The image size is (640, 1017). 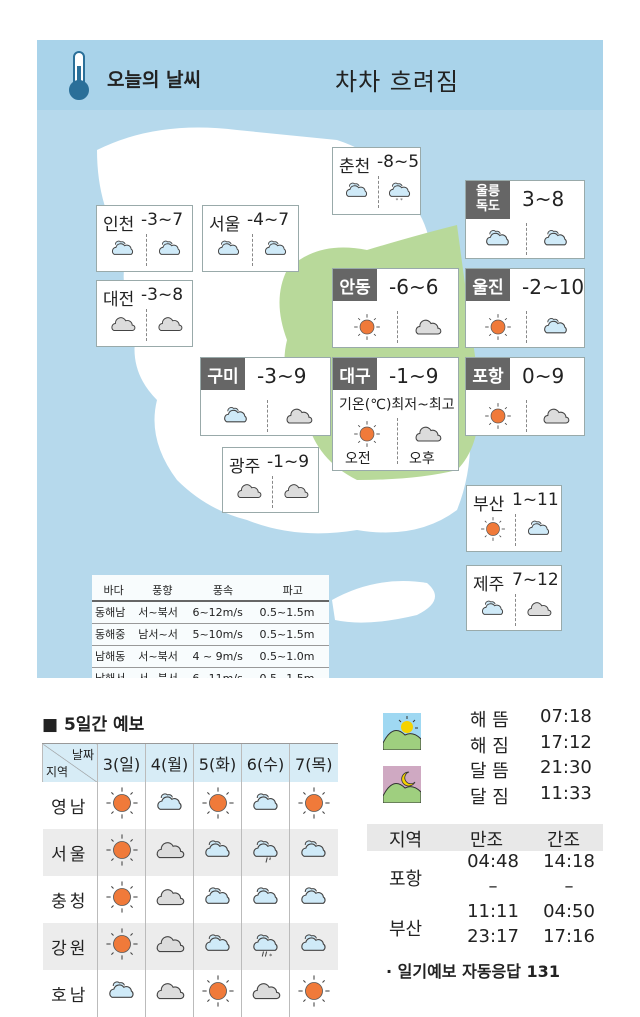 What do you see at coordinates (70, 995) in the screenshot?
I see `forecast-region: 호남` at bounding box center [70, 995].